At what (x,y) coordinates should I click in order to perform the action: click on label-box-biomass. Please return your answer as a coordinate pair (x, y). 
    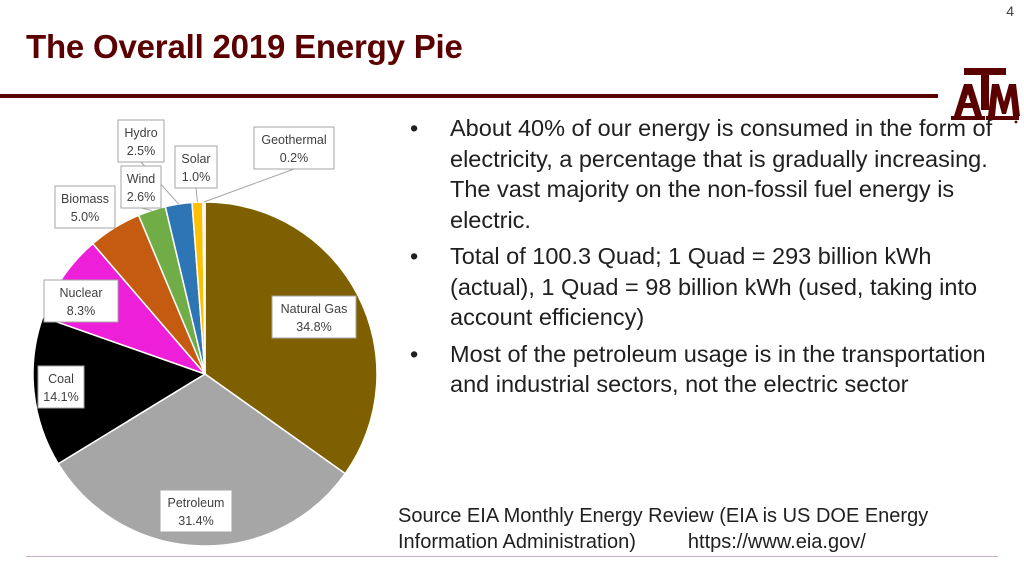
    Looking at the image, I should click on (85, 207).